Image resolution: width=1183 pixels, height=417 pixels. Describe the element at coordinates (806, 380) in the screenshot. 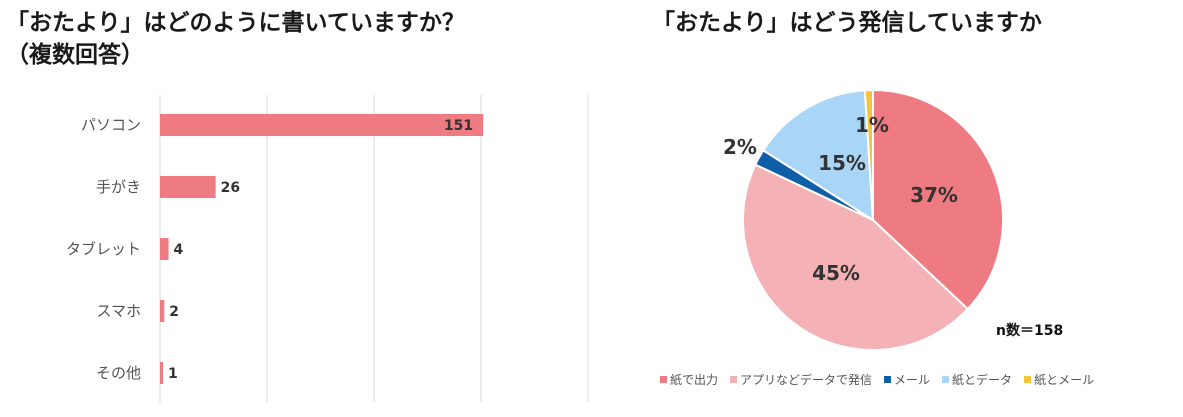

I see `legend-label: アプリなどデータで発信` at that location.